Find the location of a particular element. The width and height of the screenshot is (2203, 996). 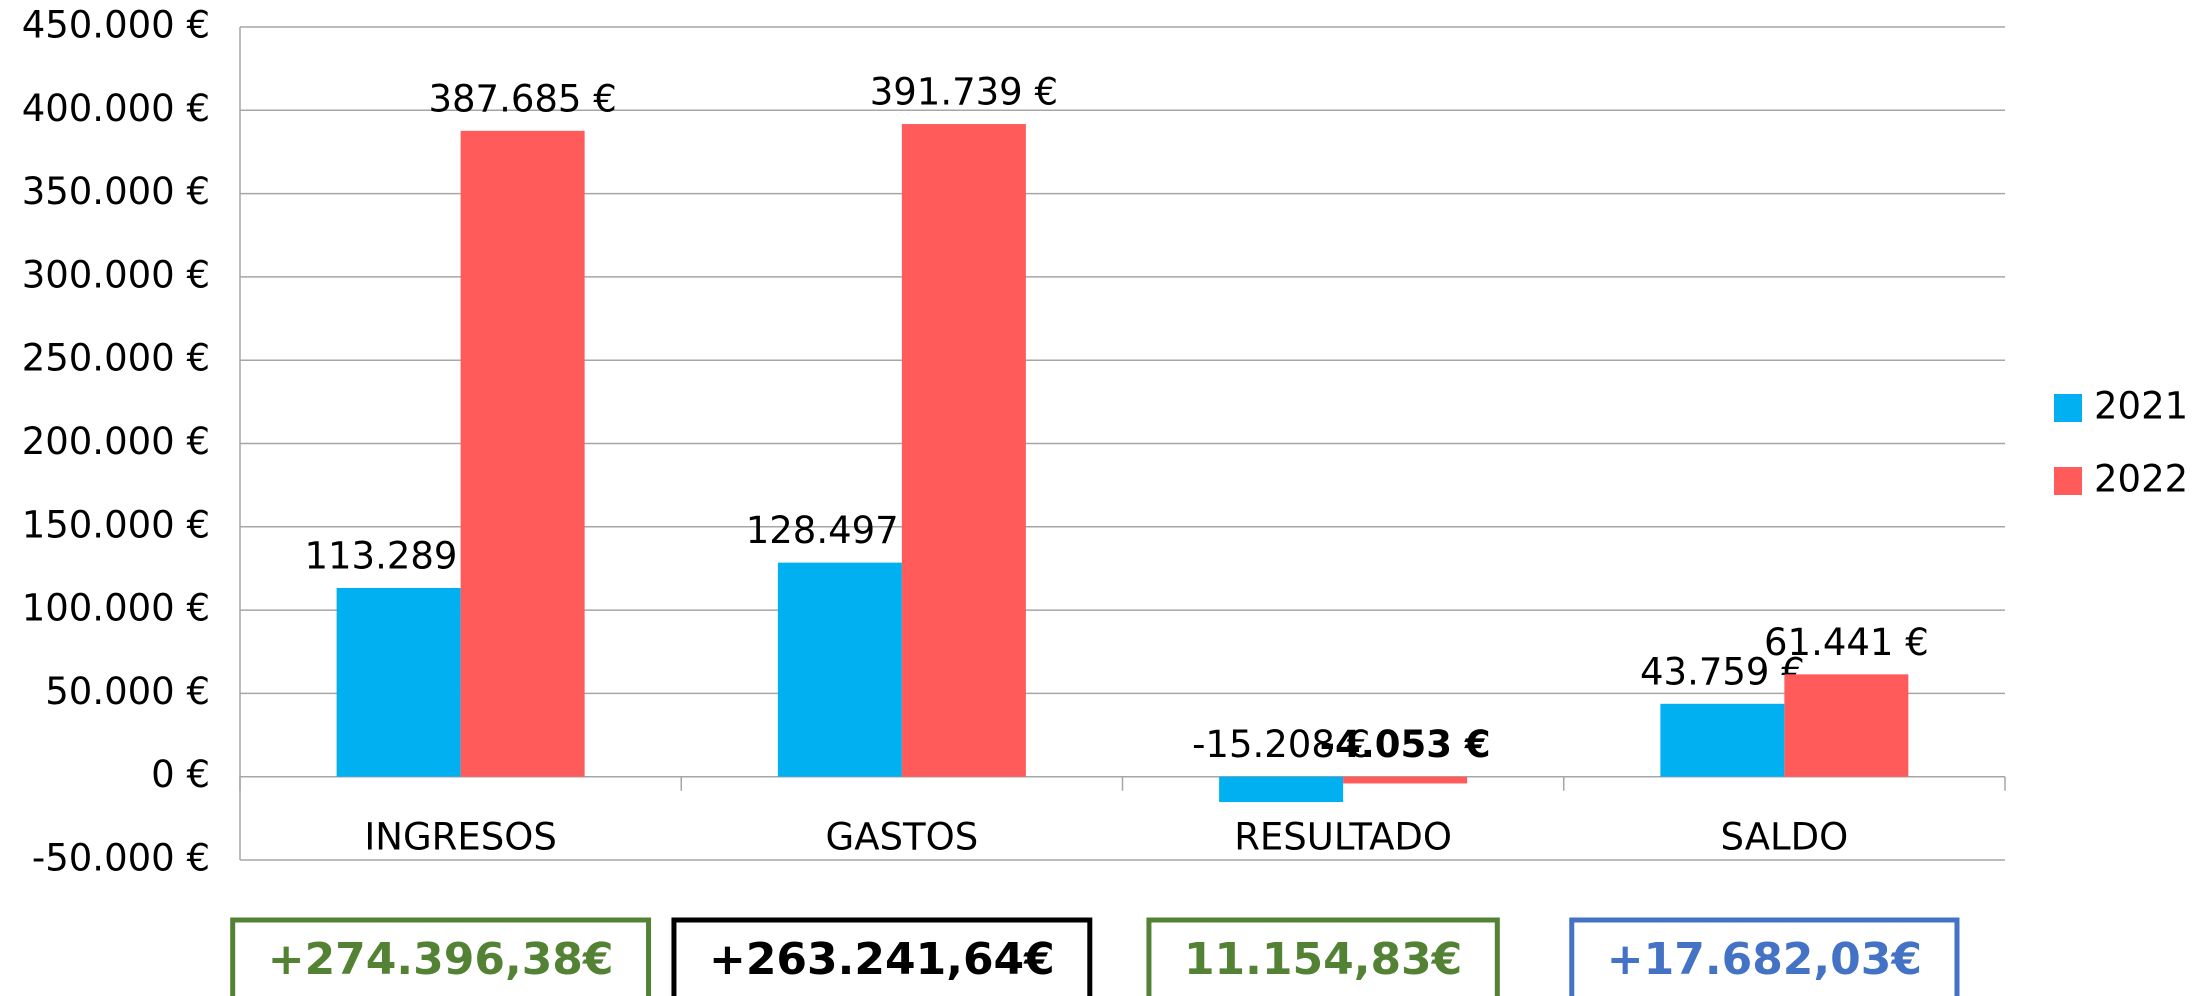

y-tick-label: 300.000 € is located at coordinates (116, 274).